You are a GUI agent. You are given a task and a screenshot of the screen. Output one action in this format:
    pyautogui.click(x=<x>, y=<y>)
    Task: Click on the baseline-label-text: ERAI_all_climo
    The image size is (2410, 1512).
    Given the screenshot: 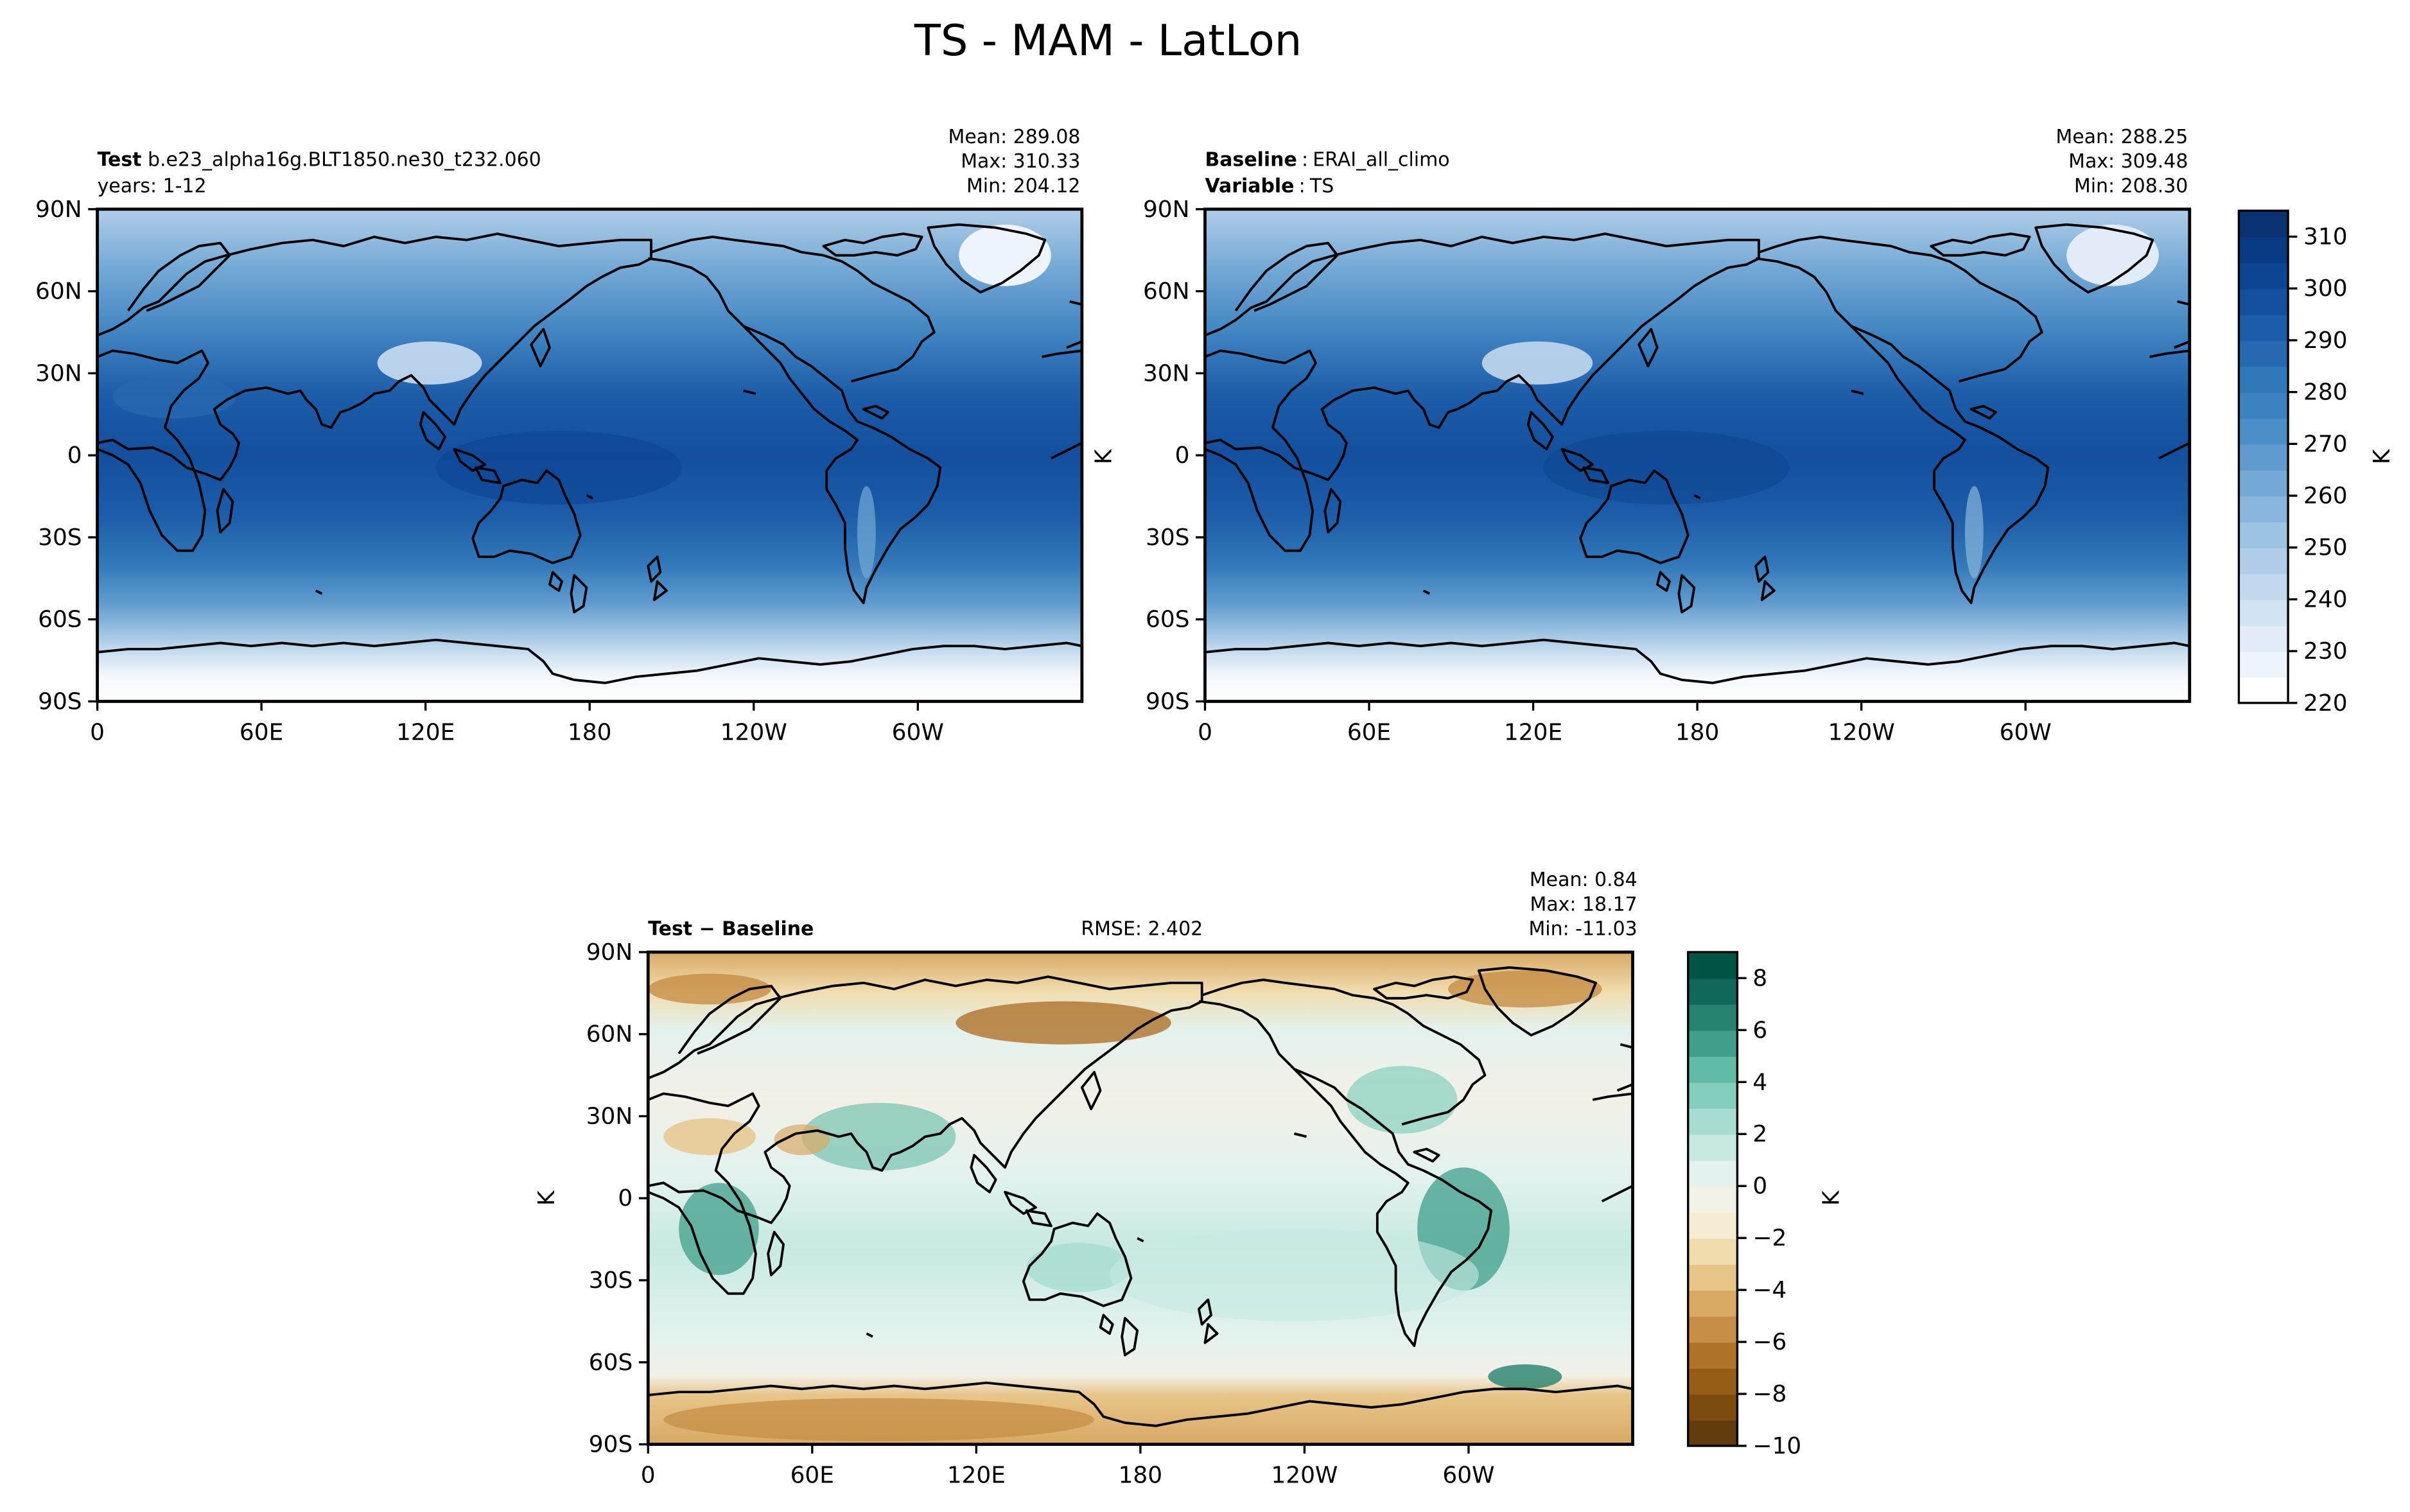 What is the action you would take?
    pyautogui.click(x=1381, y=160)
    